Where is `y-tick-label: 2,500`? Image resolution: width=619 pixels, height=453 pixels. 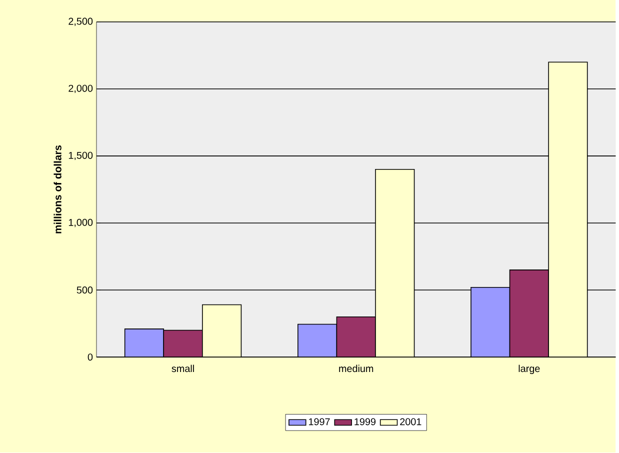
y-tick-label: 2,500 is located at coordinates (80, 22).